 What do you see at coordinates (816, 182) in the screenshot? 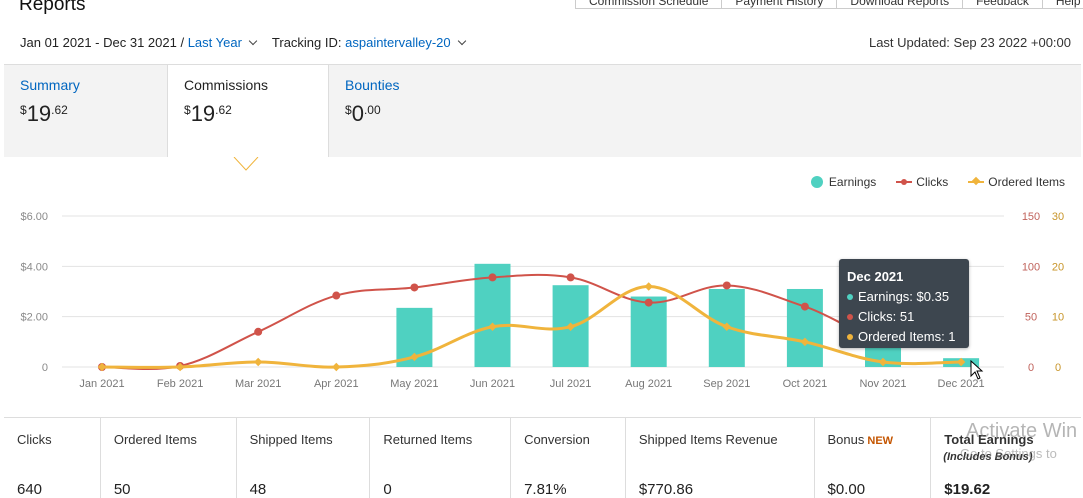
I see `legend-earnings-swatch` at bounding box center [816, 182].